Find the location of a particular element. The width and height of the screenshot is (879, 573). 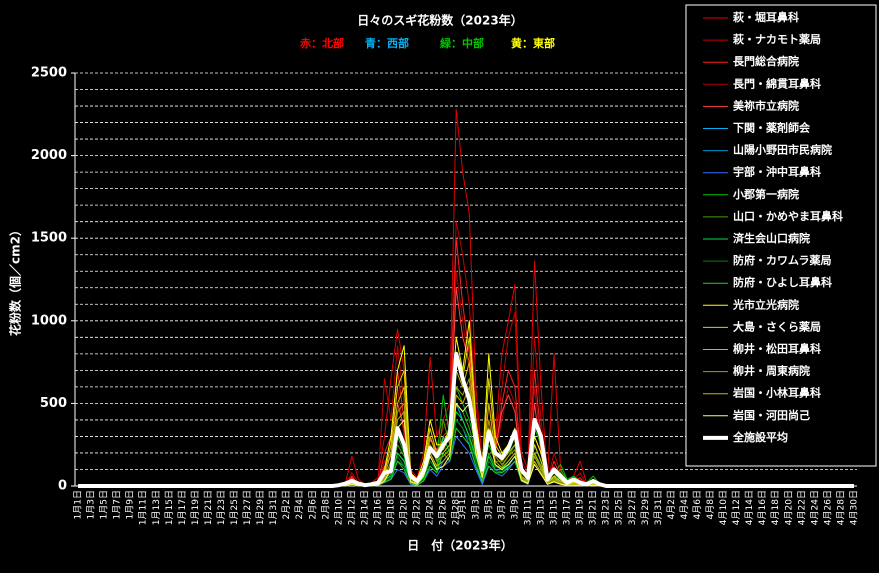

x-tick-label: 1月3日 is located at coordinates (91, 504).